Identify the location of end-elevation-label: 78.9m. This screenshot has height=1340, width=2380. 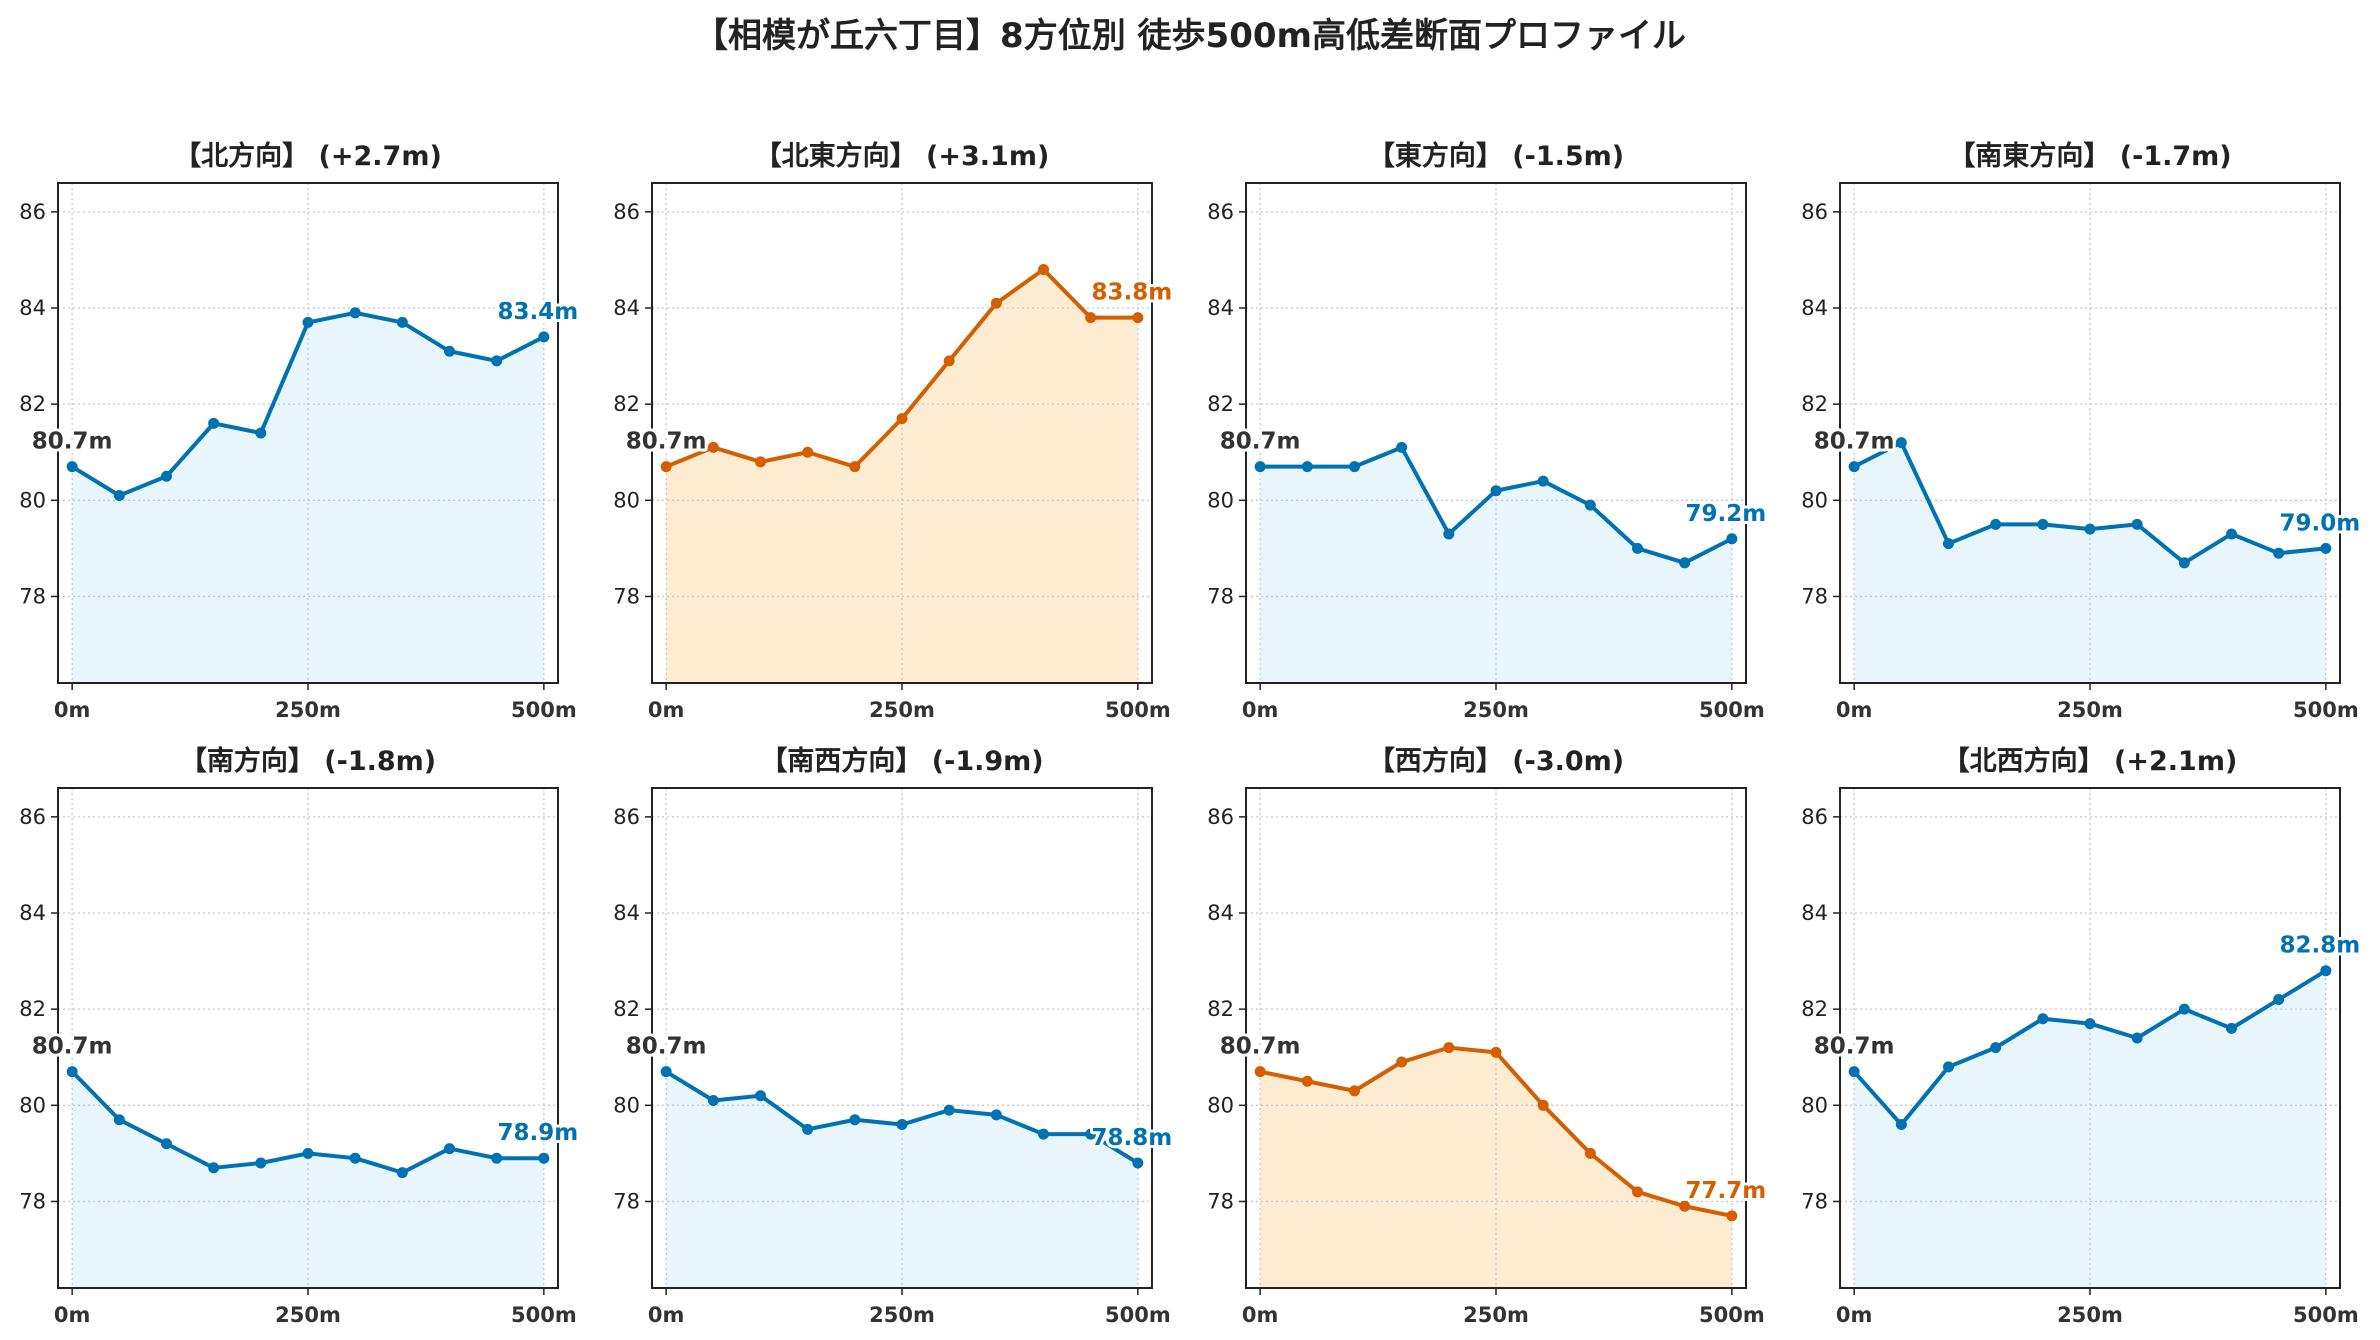
(537, 1133).